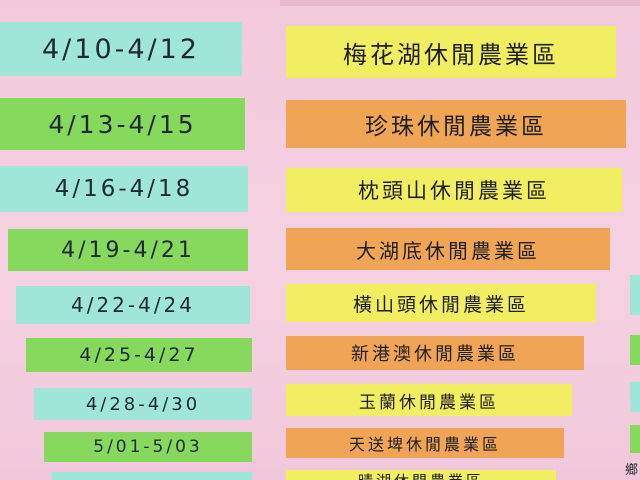 Image resolution: width=640 pixels, height=480 pixels. What do you see at coordinates (435, 353) in the screenshot?
I see `area-name-band: 新港澳休閒農業區` at bounding box center [435, 353].